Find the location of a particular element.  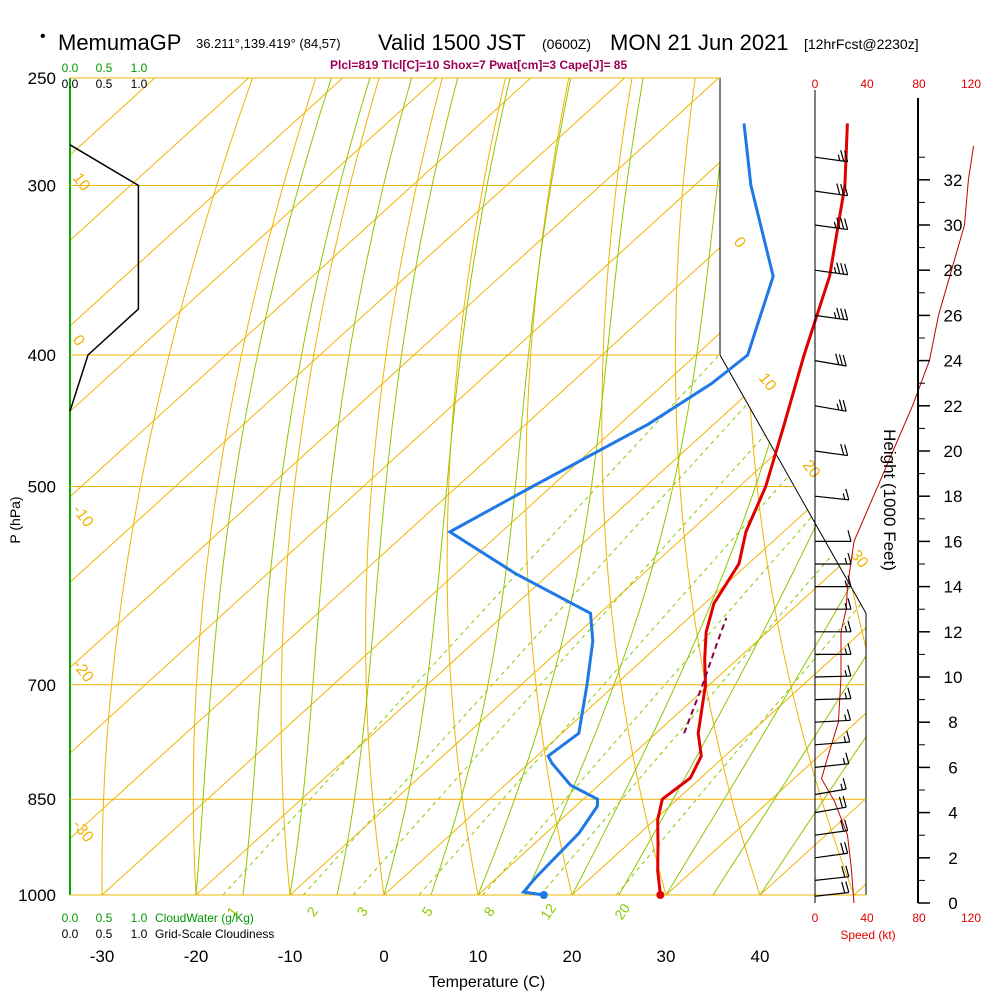

height-tick-label: 26 is located at coordinates (953, 315).